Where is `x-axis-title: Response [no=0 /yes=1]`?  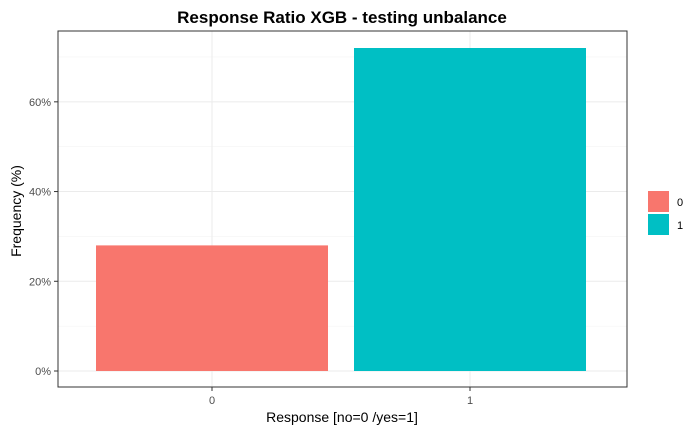 x-axis-title: Response [no=0 /yes=1] is located at coordinates (342, 417).